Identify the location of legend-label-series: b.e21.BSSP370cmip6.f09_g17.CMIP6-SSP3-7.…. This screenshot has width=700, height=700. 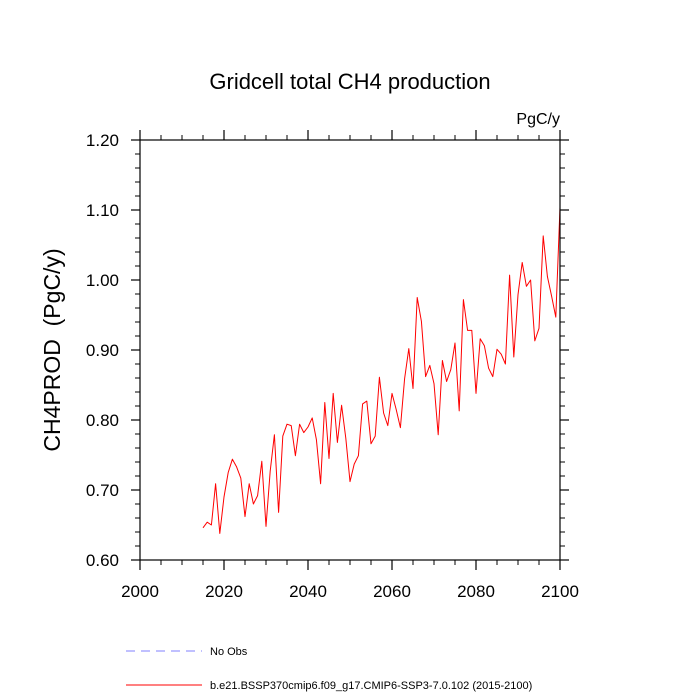
(371, 686).